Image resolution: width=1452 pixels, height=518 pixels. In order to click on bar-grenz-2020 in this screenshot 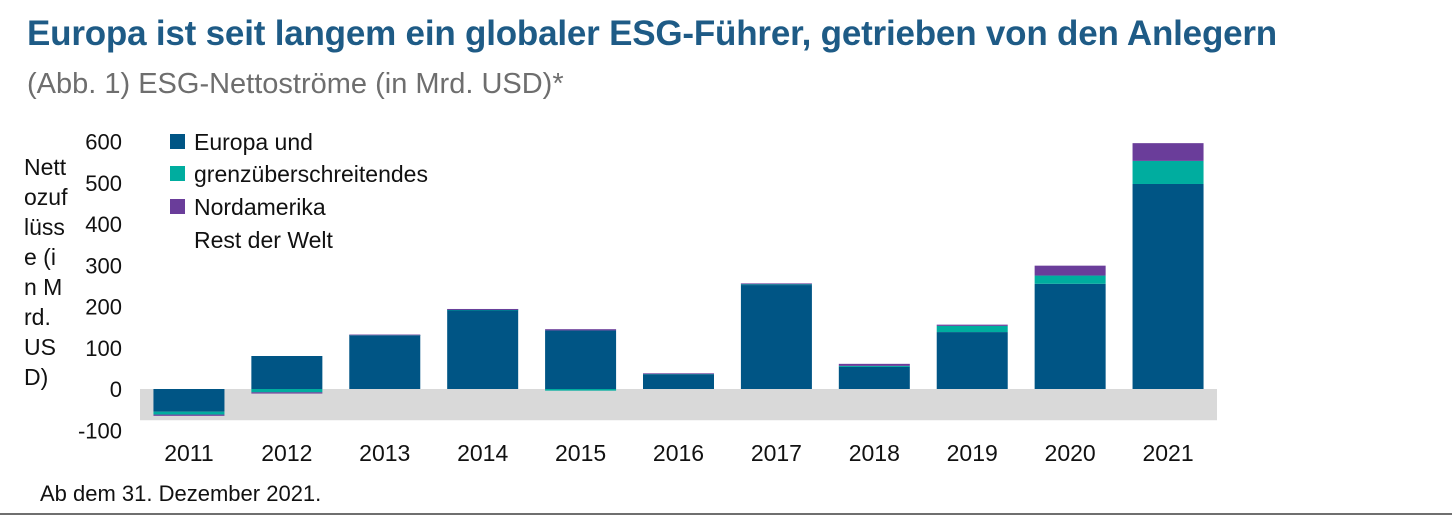, I will do `click(1070, 279)`.